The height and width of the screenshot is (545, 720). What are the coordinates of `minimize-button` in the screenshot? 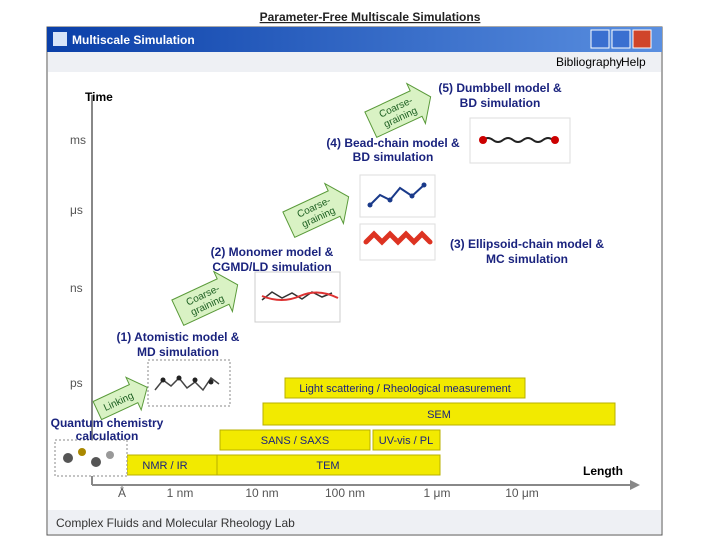 It's located at (600, 39).